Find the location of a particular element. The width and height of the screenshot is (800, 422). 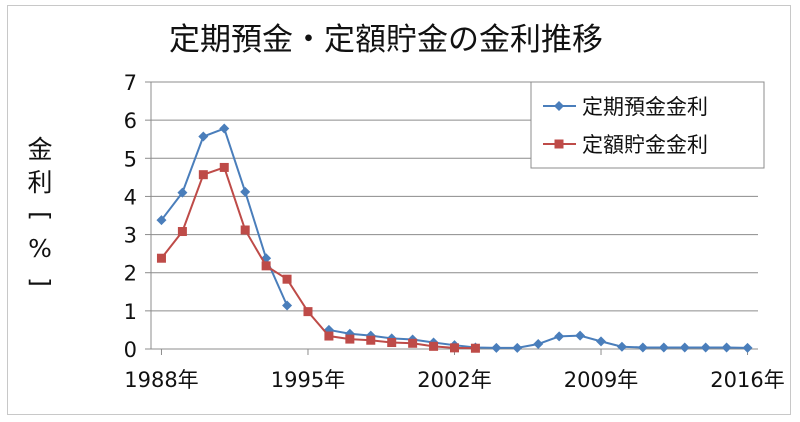

y-axis-label-char: % is located at coordinates (40, 248).